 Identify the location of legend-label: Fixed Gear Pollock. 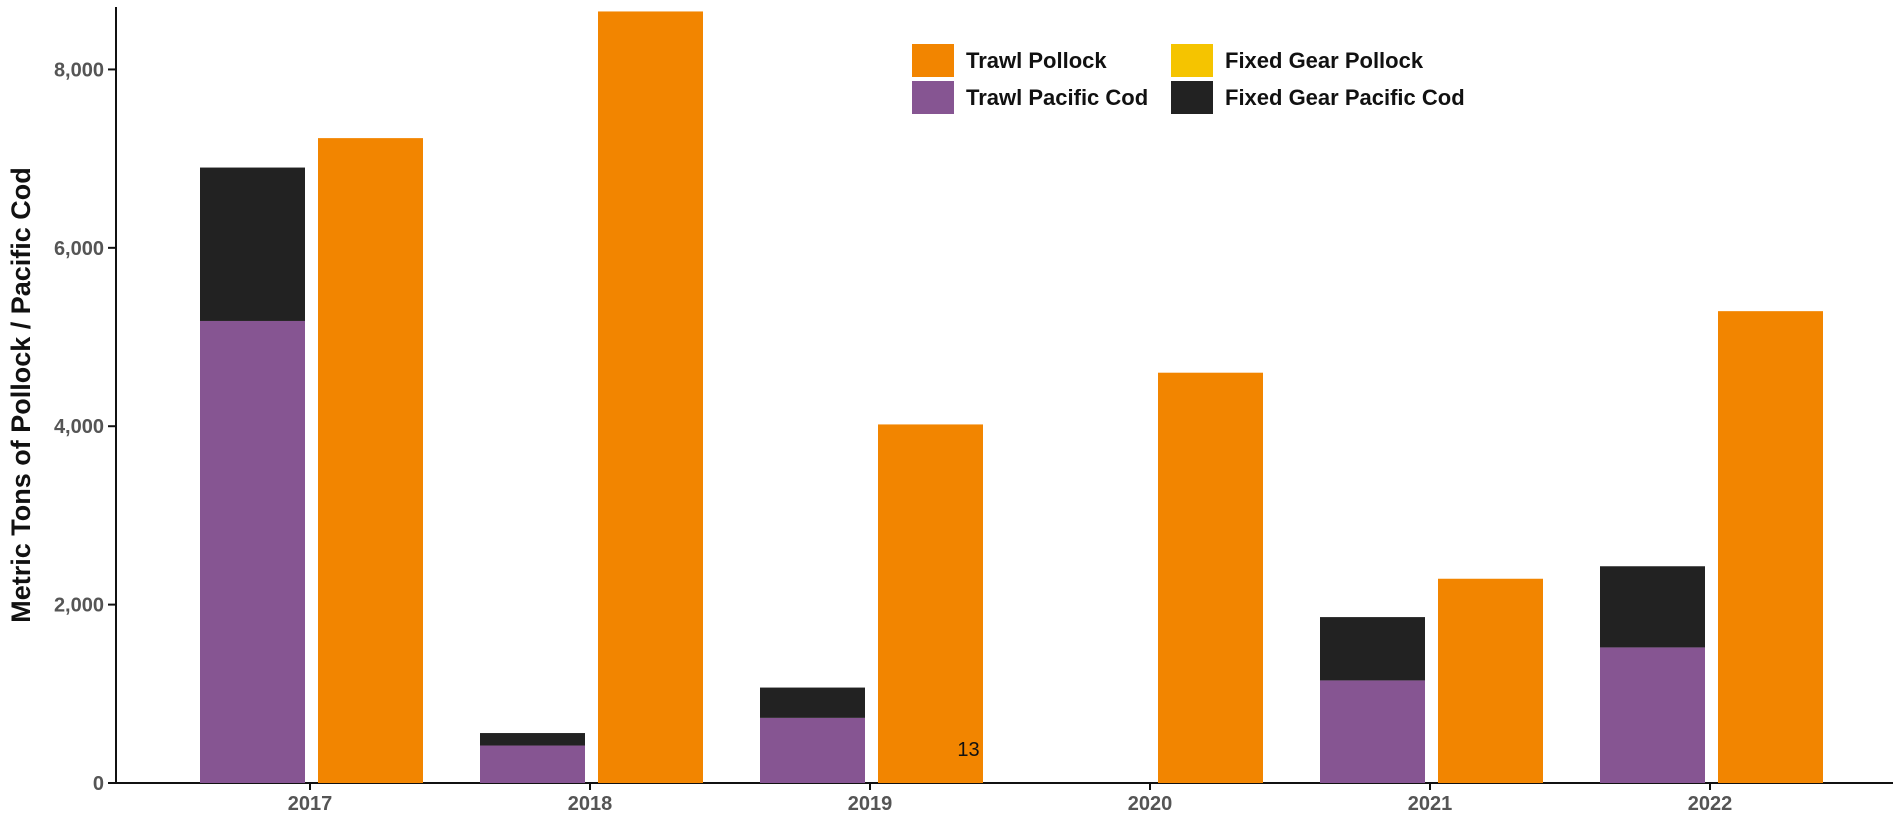
(1324, 60).